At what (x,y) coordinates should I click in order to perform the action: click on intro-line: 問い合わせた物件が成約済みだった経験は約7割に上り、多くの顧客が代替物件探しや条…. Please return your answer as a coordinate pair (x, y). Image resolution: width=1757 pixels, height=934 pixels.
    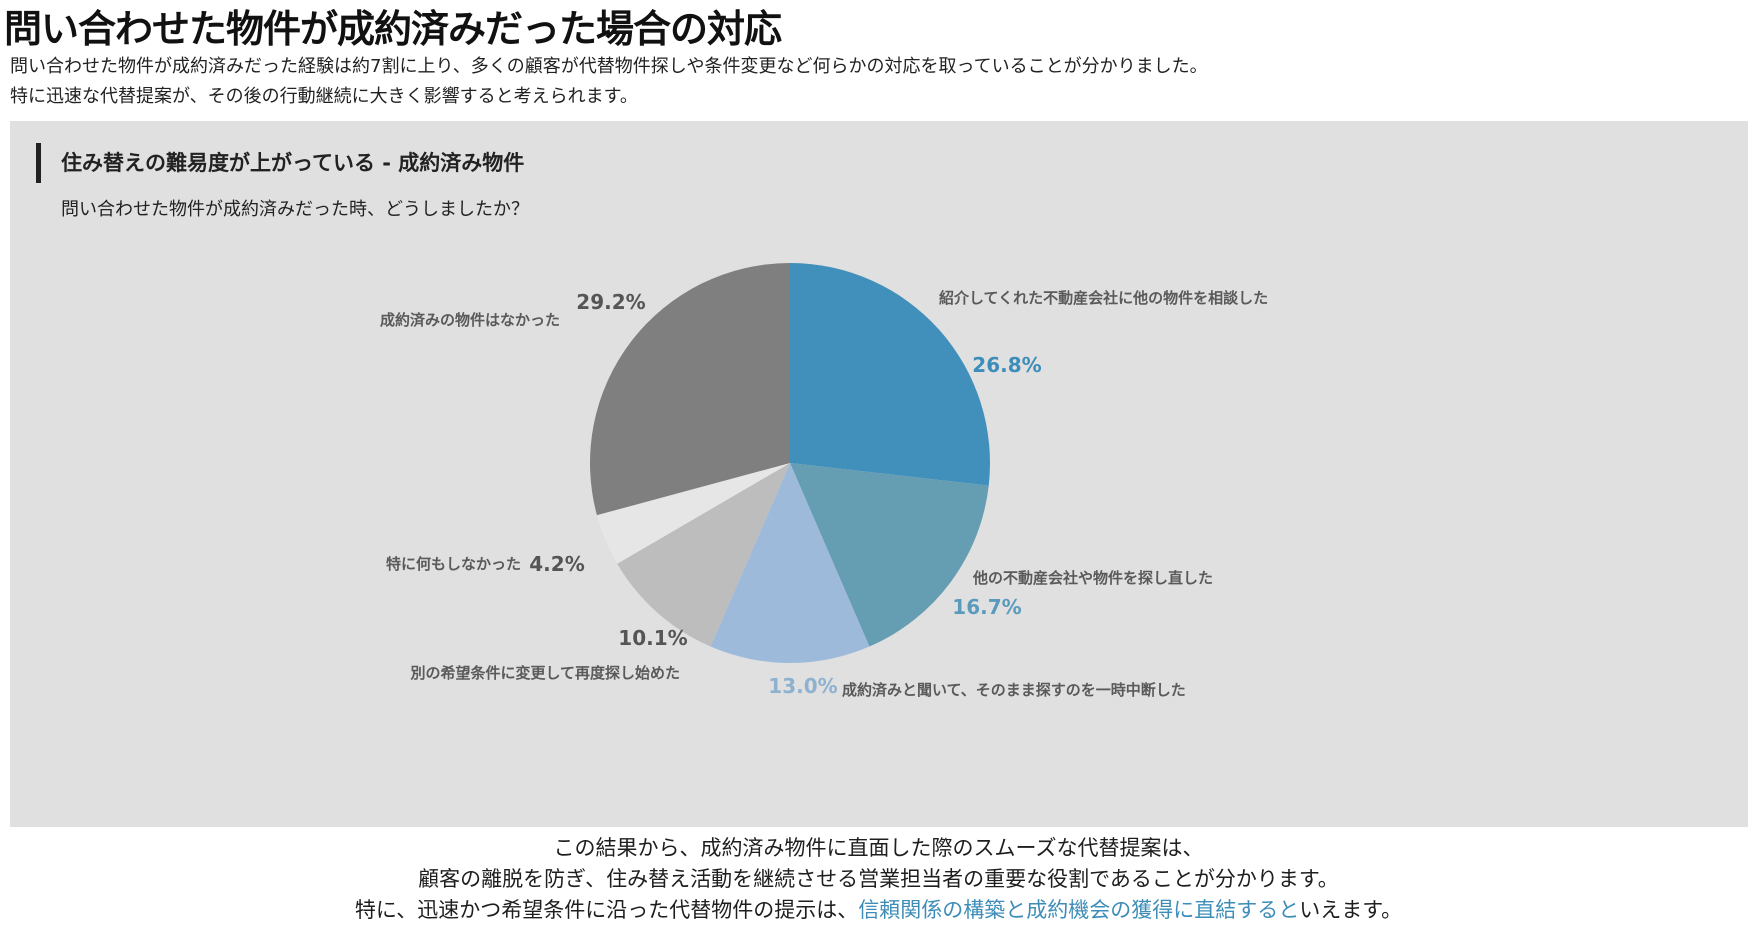
    Looking at the image, I should click on (609, 66).